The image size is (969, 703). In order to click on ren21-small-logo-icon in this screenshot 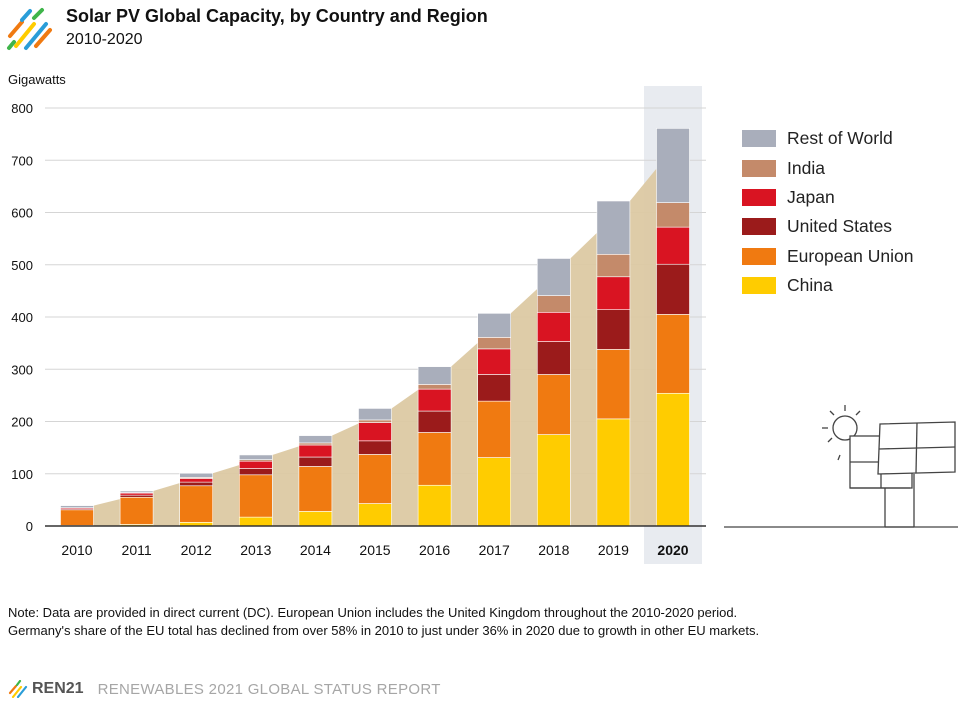, I will do `click(18, 689)`.